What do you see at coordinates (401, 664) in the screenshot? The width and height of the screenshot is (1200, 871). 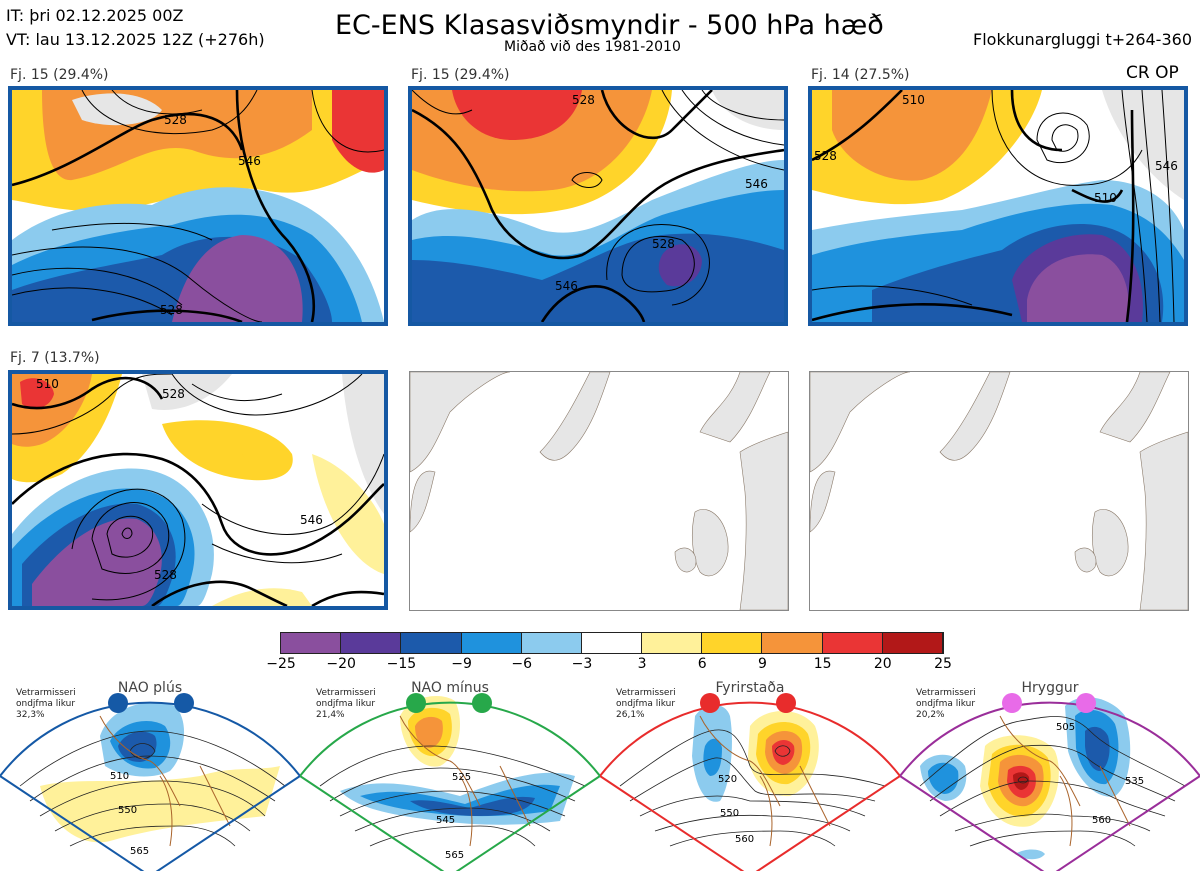 I see `colorbar-tick-label: −15` at bounding box center [401, 664].